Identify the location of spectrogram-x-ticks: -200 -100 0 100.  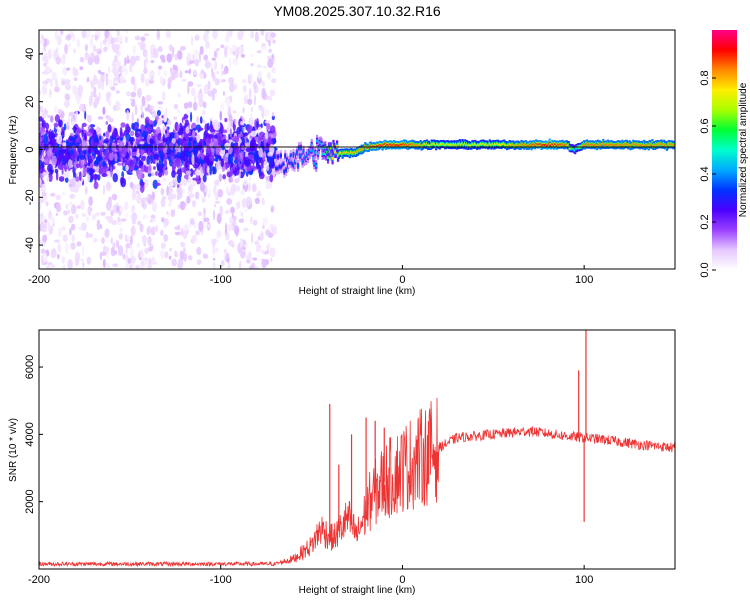
(310, 275).